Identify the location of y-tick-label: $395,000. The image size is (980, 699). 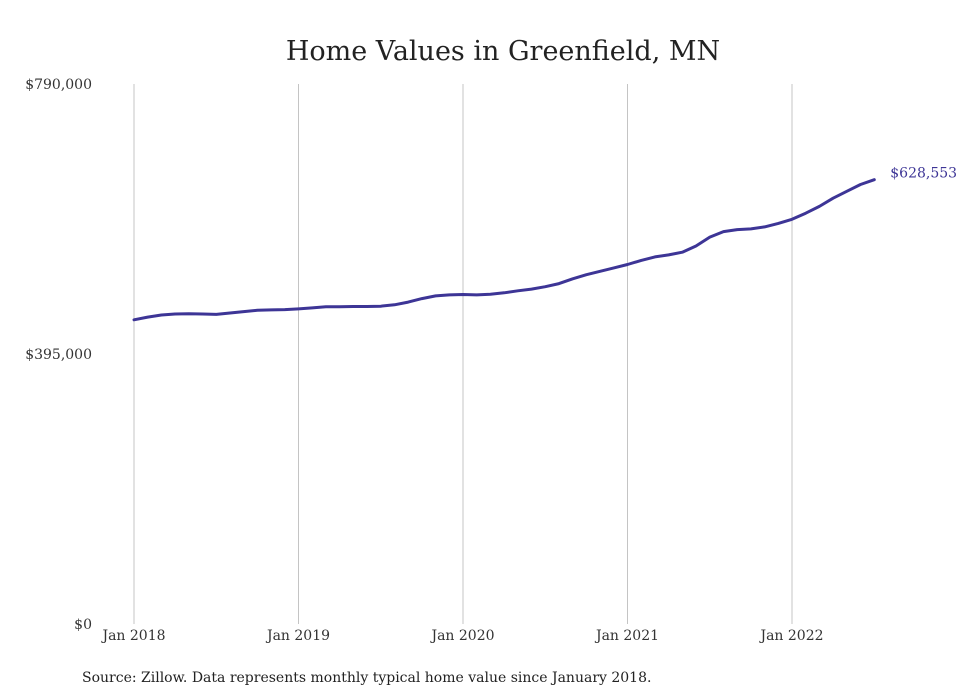
(58, 355).